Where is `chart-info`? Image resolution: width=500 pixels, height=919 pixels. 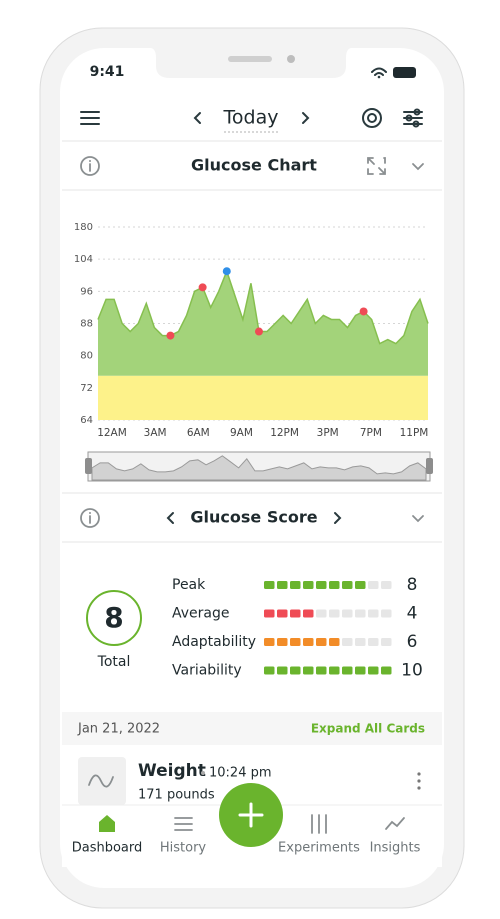
chart-info is located at coordinates (90, 166).